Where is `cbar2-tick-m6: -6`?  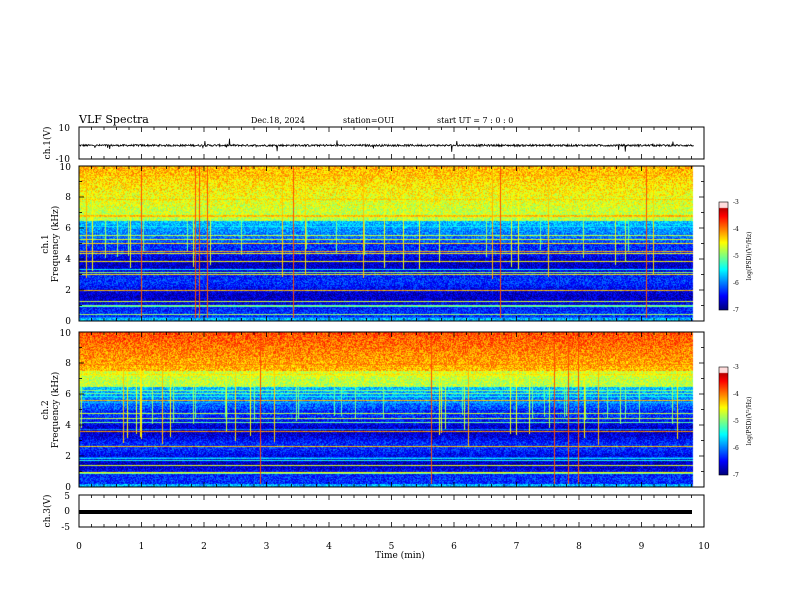
cbar2-tick-m6: -6 is located at coordinates (736, 448).